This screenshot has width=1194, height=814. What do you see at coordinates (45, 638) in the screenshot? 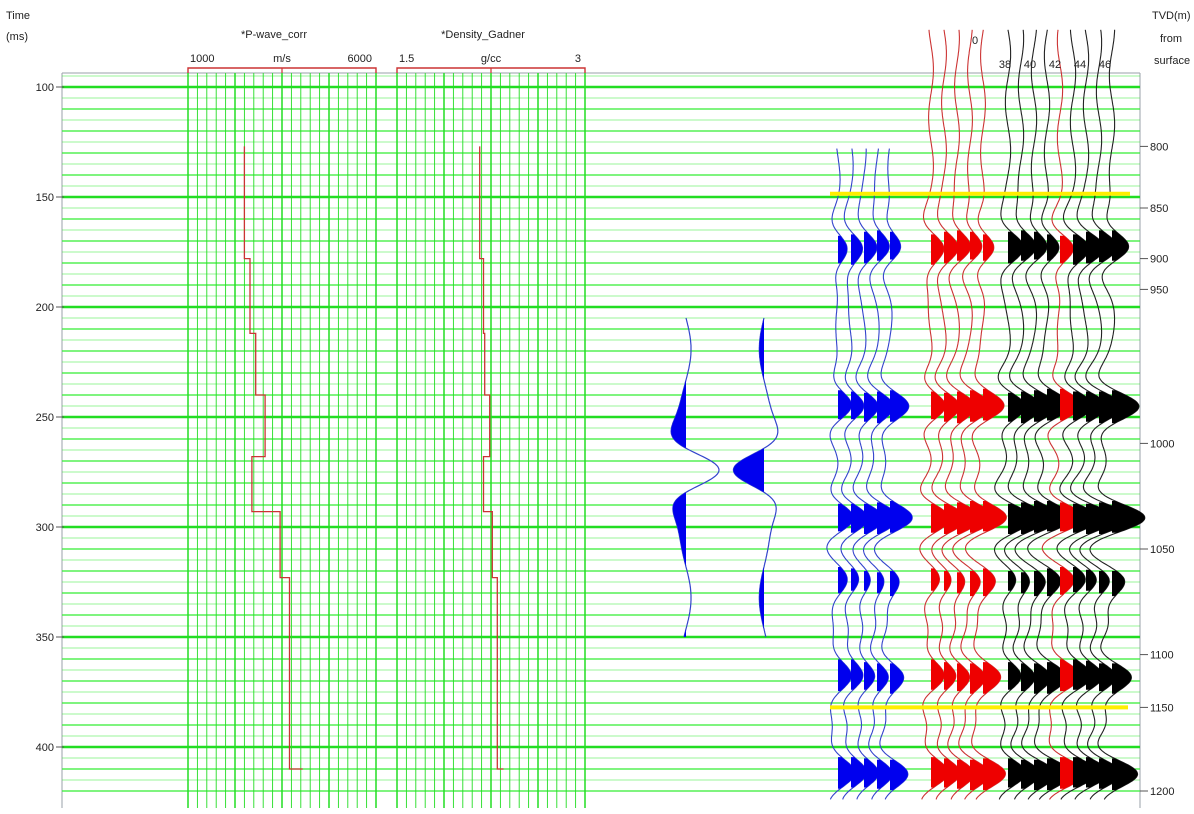
I see `time-tick-label-350: 350` at bounding box center [45, 638].